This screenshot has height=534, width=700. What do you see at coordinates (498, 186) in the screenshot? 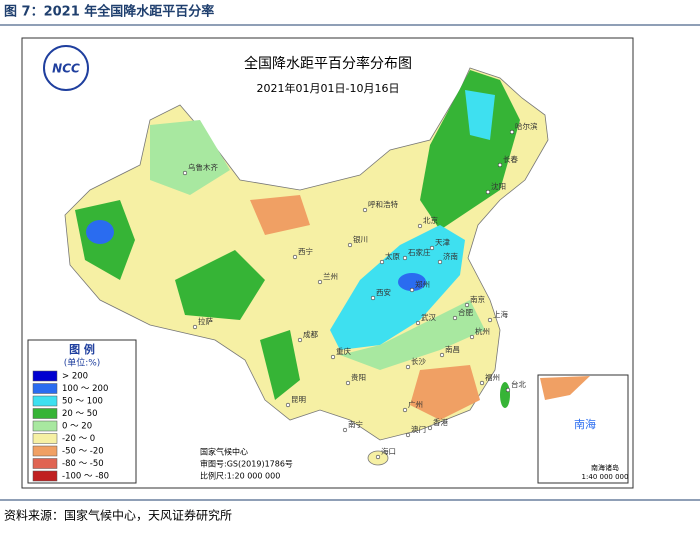
I see `city-label: 沈阳` at bounding box center [498, 186].